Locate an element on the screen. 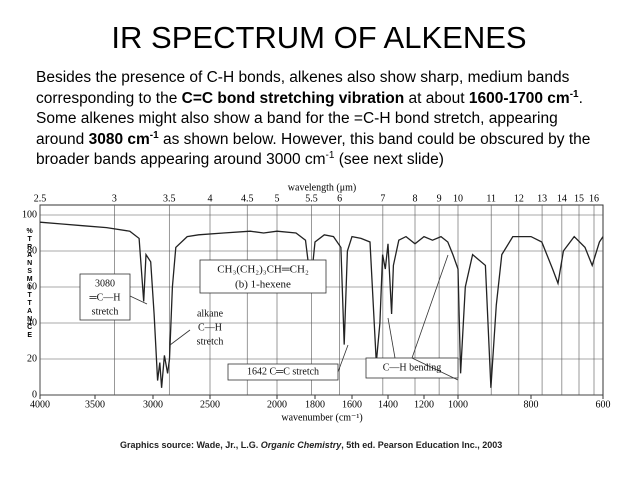 This screenshot has height=479, width=638. x2-tick-label: 4 is located at coordinates (210, 198).